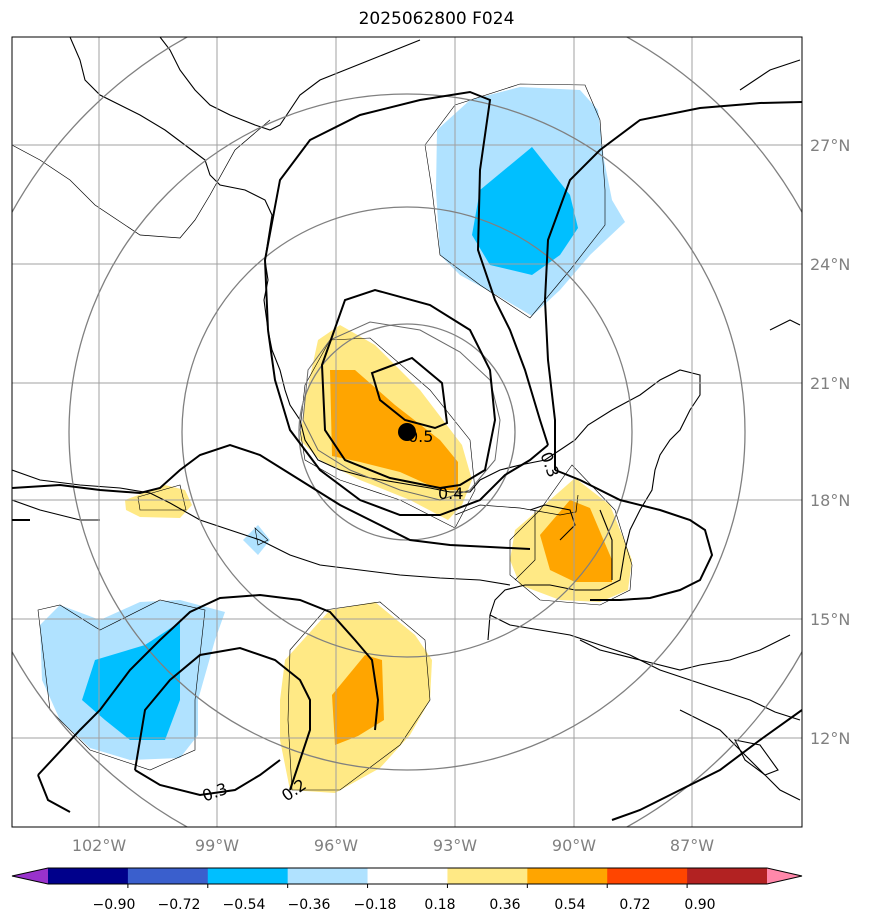 Image resolution: width=873 pixels, height=924 pixels. I want to click on colorbar-outline, so click(407, 876).